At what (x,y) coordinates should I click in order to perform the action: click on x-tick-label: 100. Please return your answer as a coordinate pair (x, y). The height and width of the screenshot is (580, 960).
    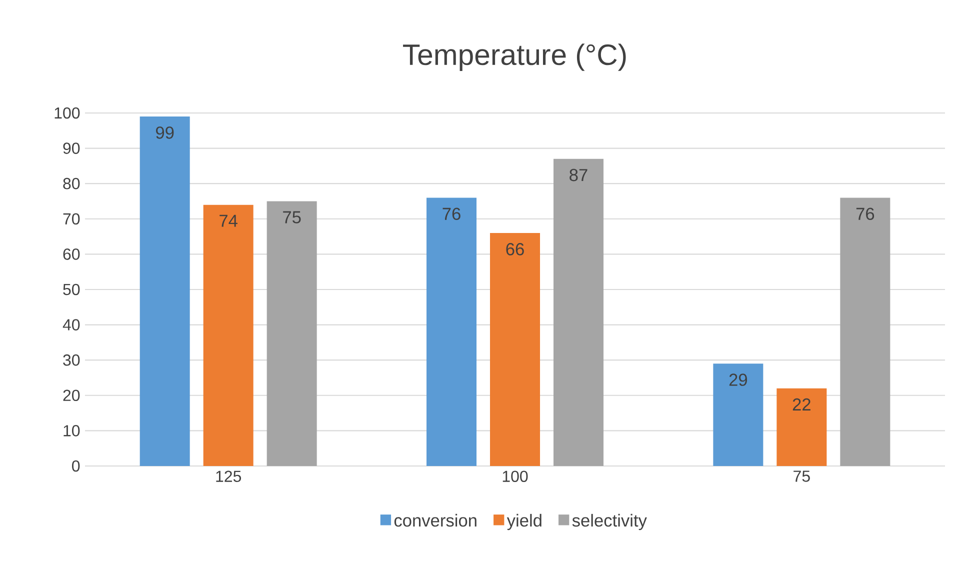
    Looking at the image, I should click on (515, 476).